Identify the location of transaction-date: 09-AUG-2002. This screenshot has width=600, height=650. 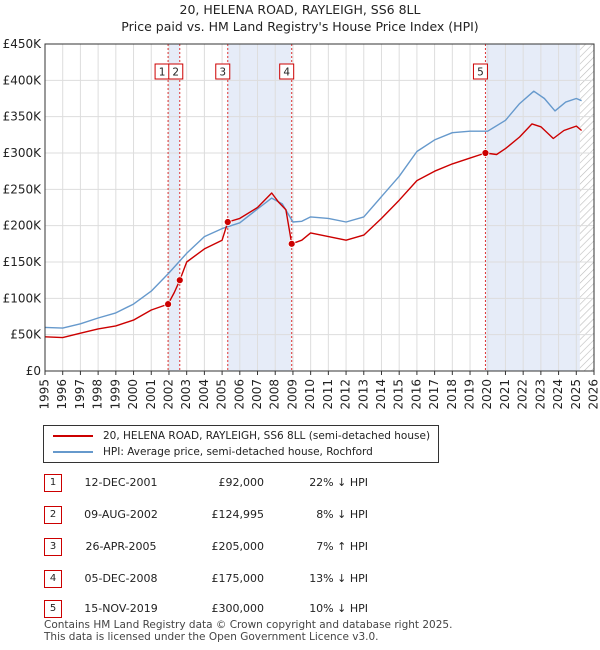
(121, 514).